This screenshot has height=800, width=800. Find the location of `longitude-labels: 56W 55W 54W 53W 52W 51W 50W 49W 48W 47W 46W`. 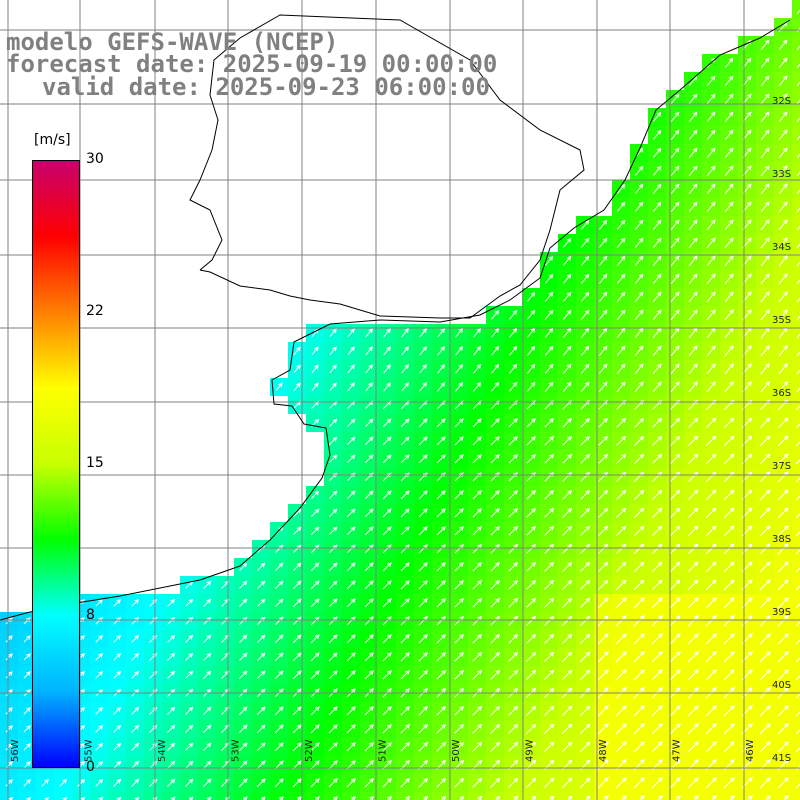

longitude-labels: 56W 55W 54W 53W 52W 51W 50W 49W 48W 47W 46W is located at coordinates (383, 750).